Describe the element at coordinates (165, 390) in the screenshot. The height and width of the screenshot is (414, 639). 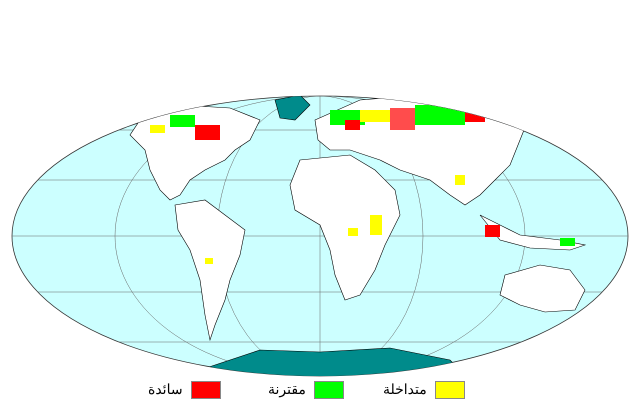
I see `legend-label: سائدة` at that location.